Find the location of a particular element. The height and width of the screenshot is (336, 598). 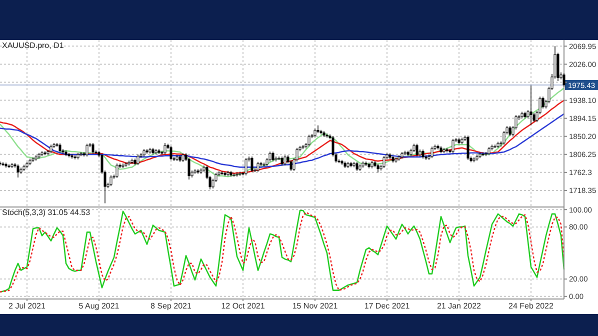

chart-title: XAUUSD.pro, D1 is located at coordinates (33, 45).